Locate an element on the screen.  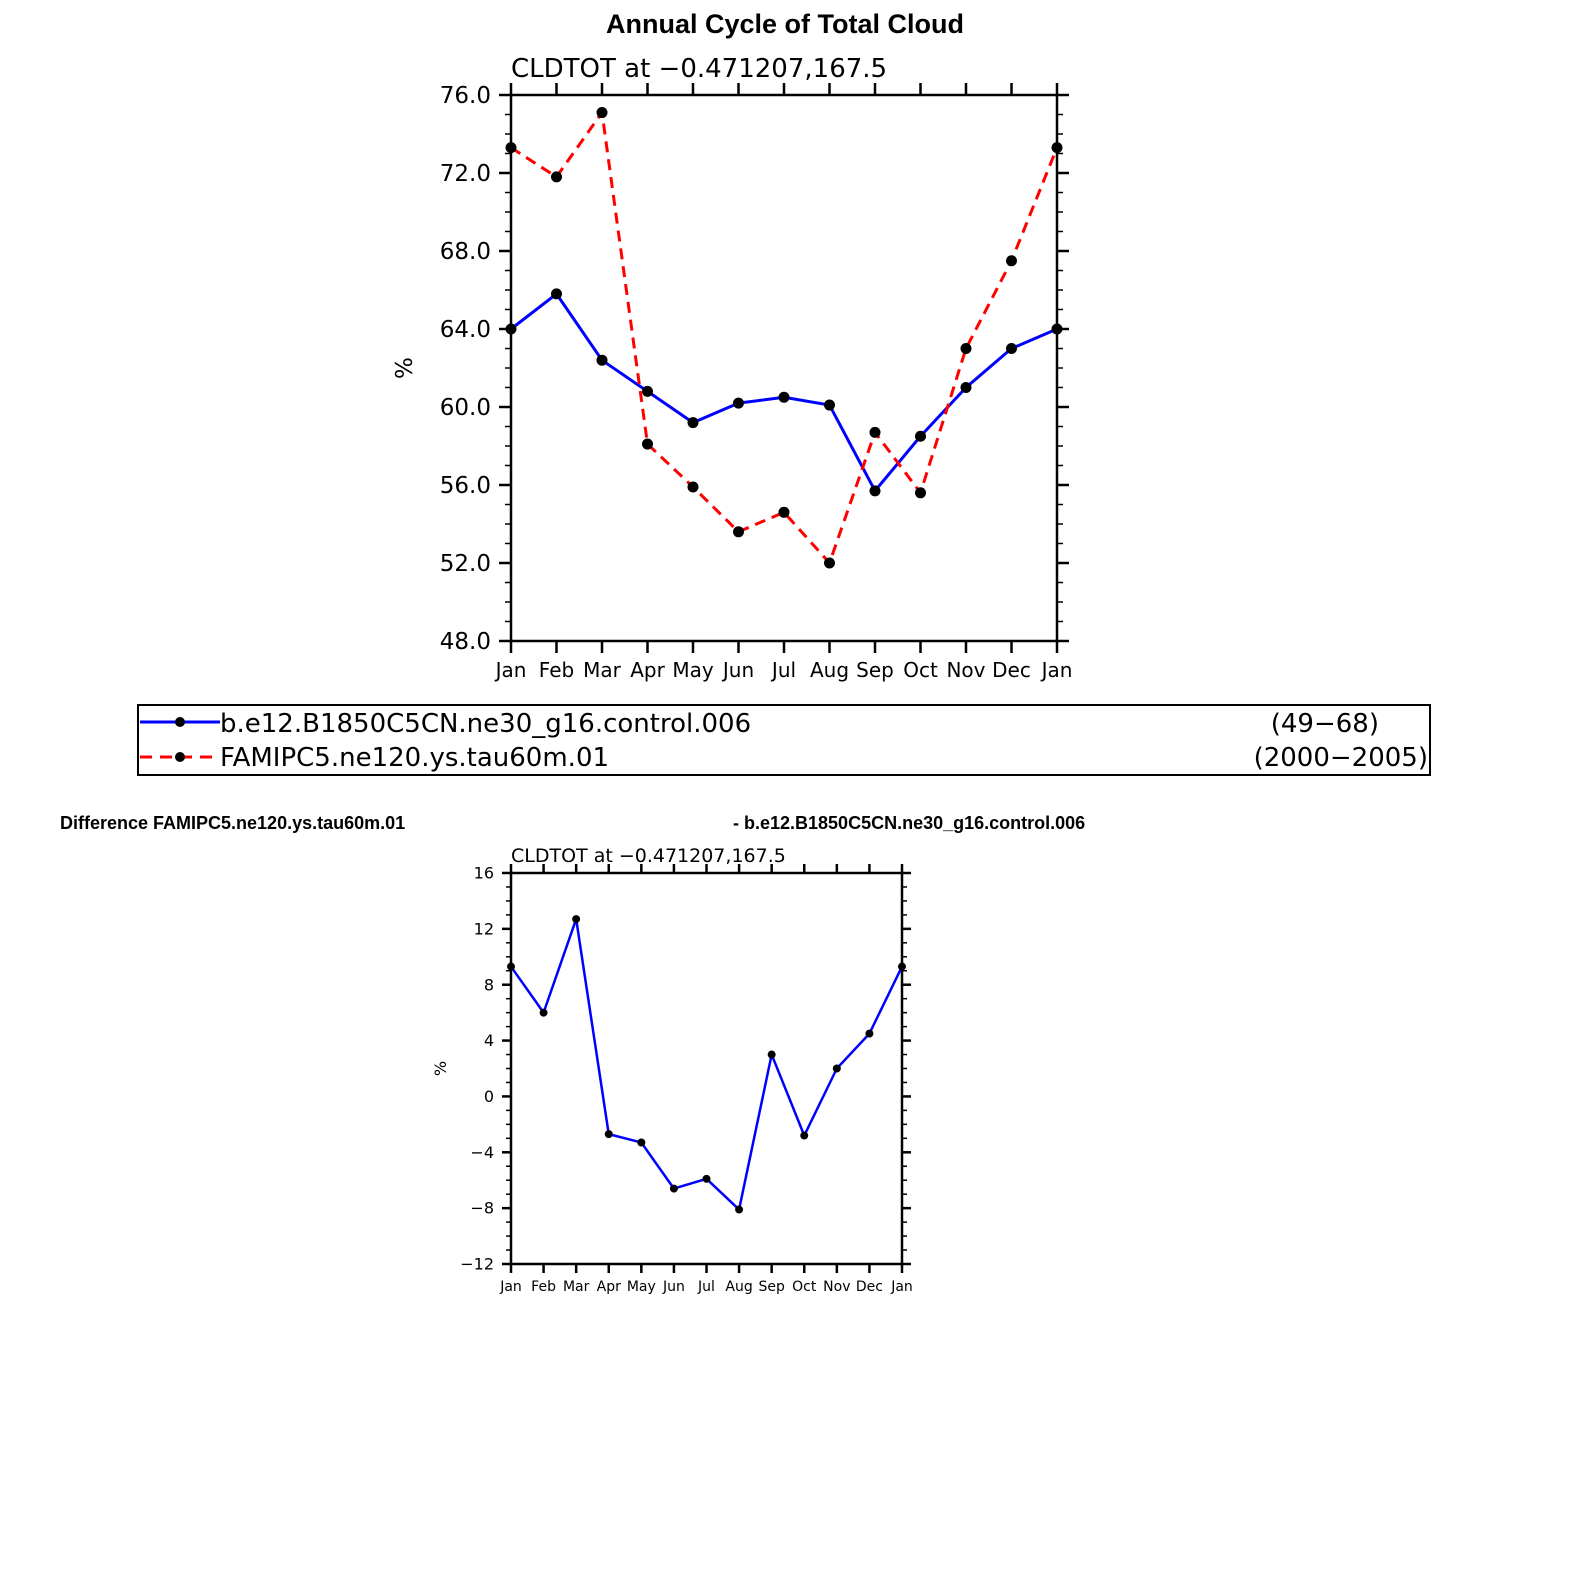
y-tick-label: −8 is located at coordinates (482, 1208).